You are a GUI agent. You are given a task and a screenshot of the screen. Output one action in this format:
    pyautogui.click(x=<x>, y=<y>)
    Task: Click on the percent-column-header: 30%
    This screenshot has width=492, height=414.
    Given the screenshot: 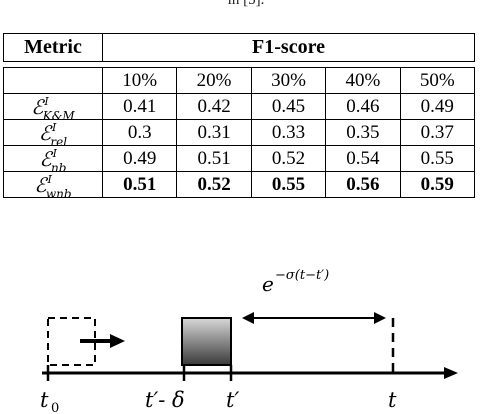 What is the action you would take?
    pyautogui.click(x=288, y=80)
    